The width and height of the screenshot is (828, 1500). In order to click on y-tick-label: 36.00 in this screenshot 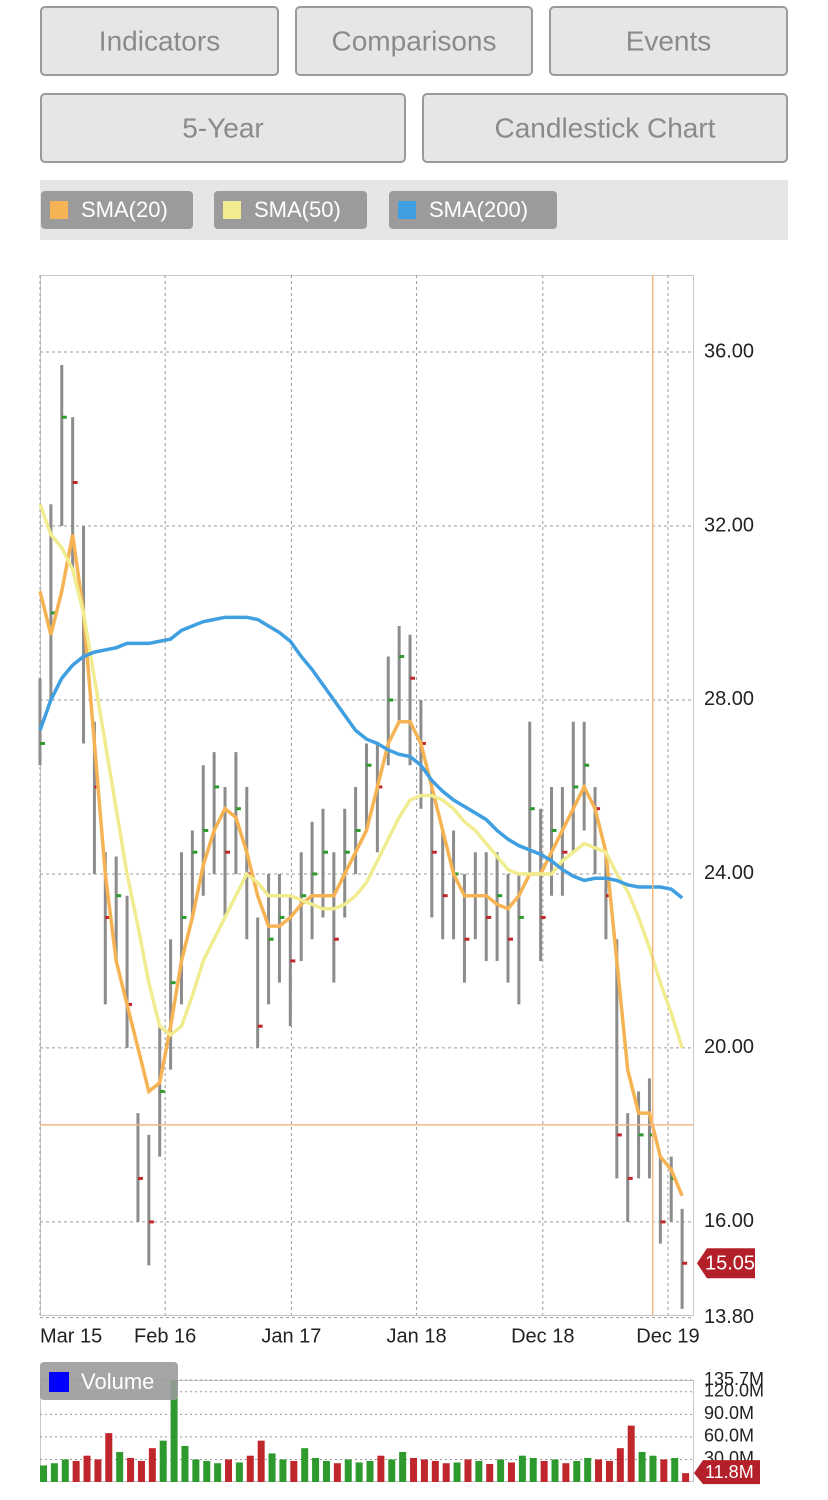, I will do `click(729, 351)`.